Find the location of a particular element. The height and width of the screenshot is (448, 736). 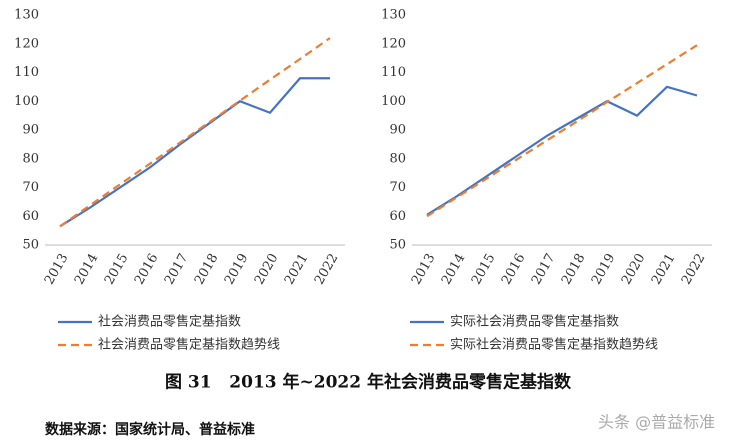

figure-caption: 图 31 2013 年~2022 年社会消费品零售定基指数 is located at coordinates (368, 382).